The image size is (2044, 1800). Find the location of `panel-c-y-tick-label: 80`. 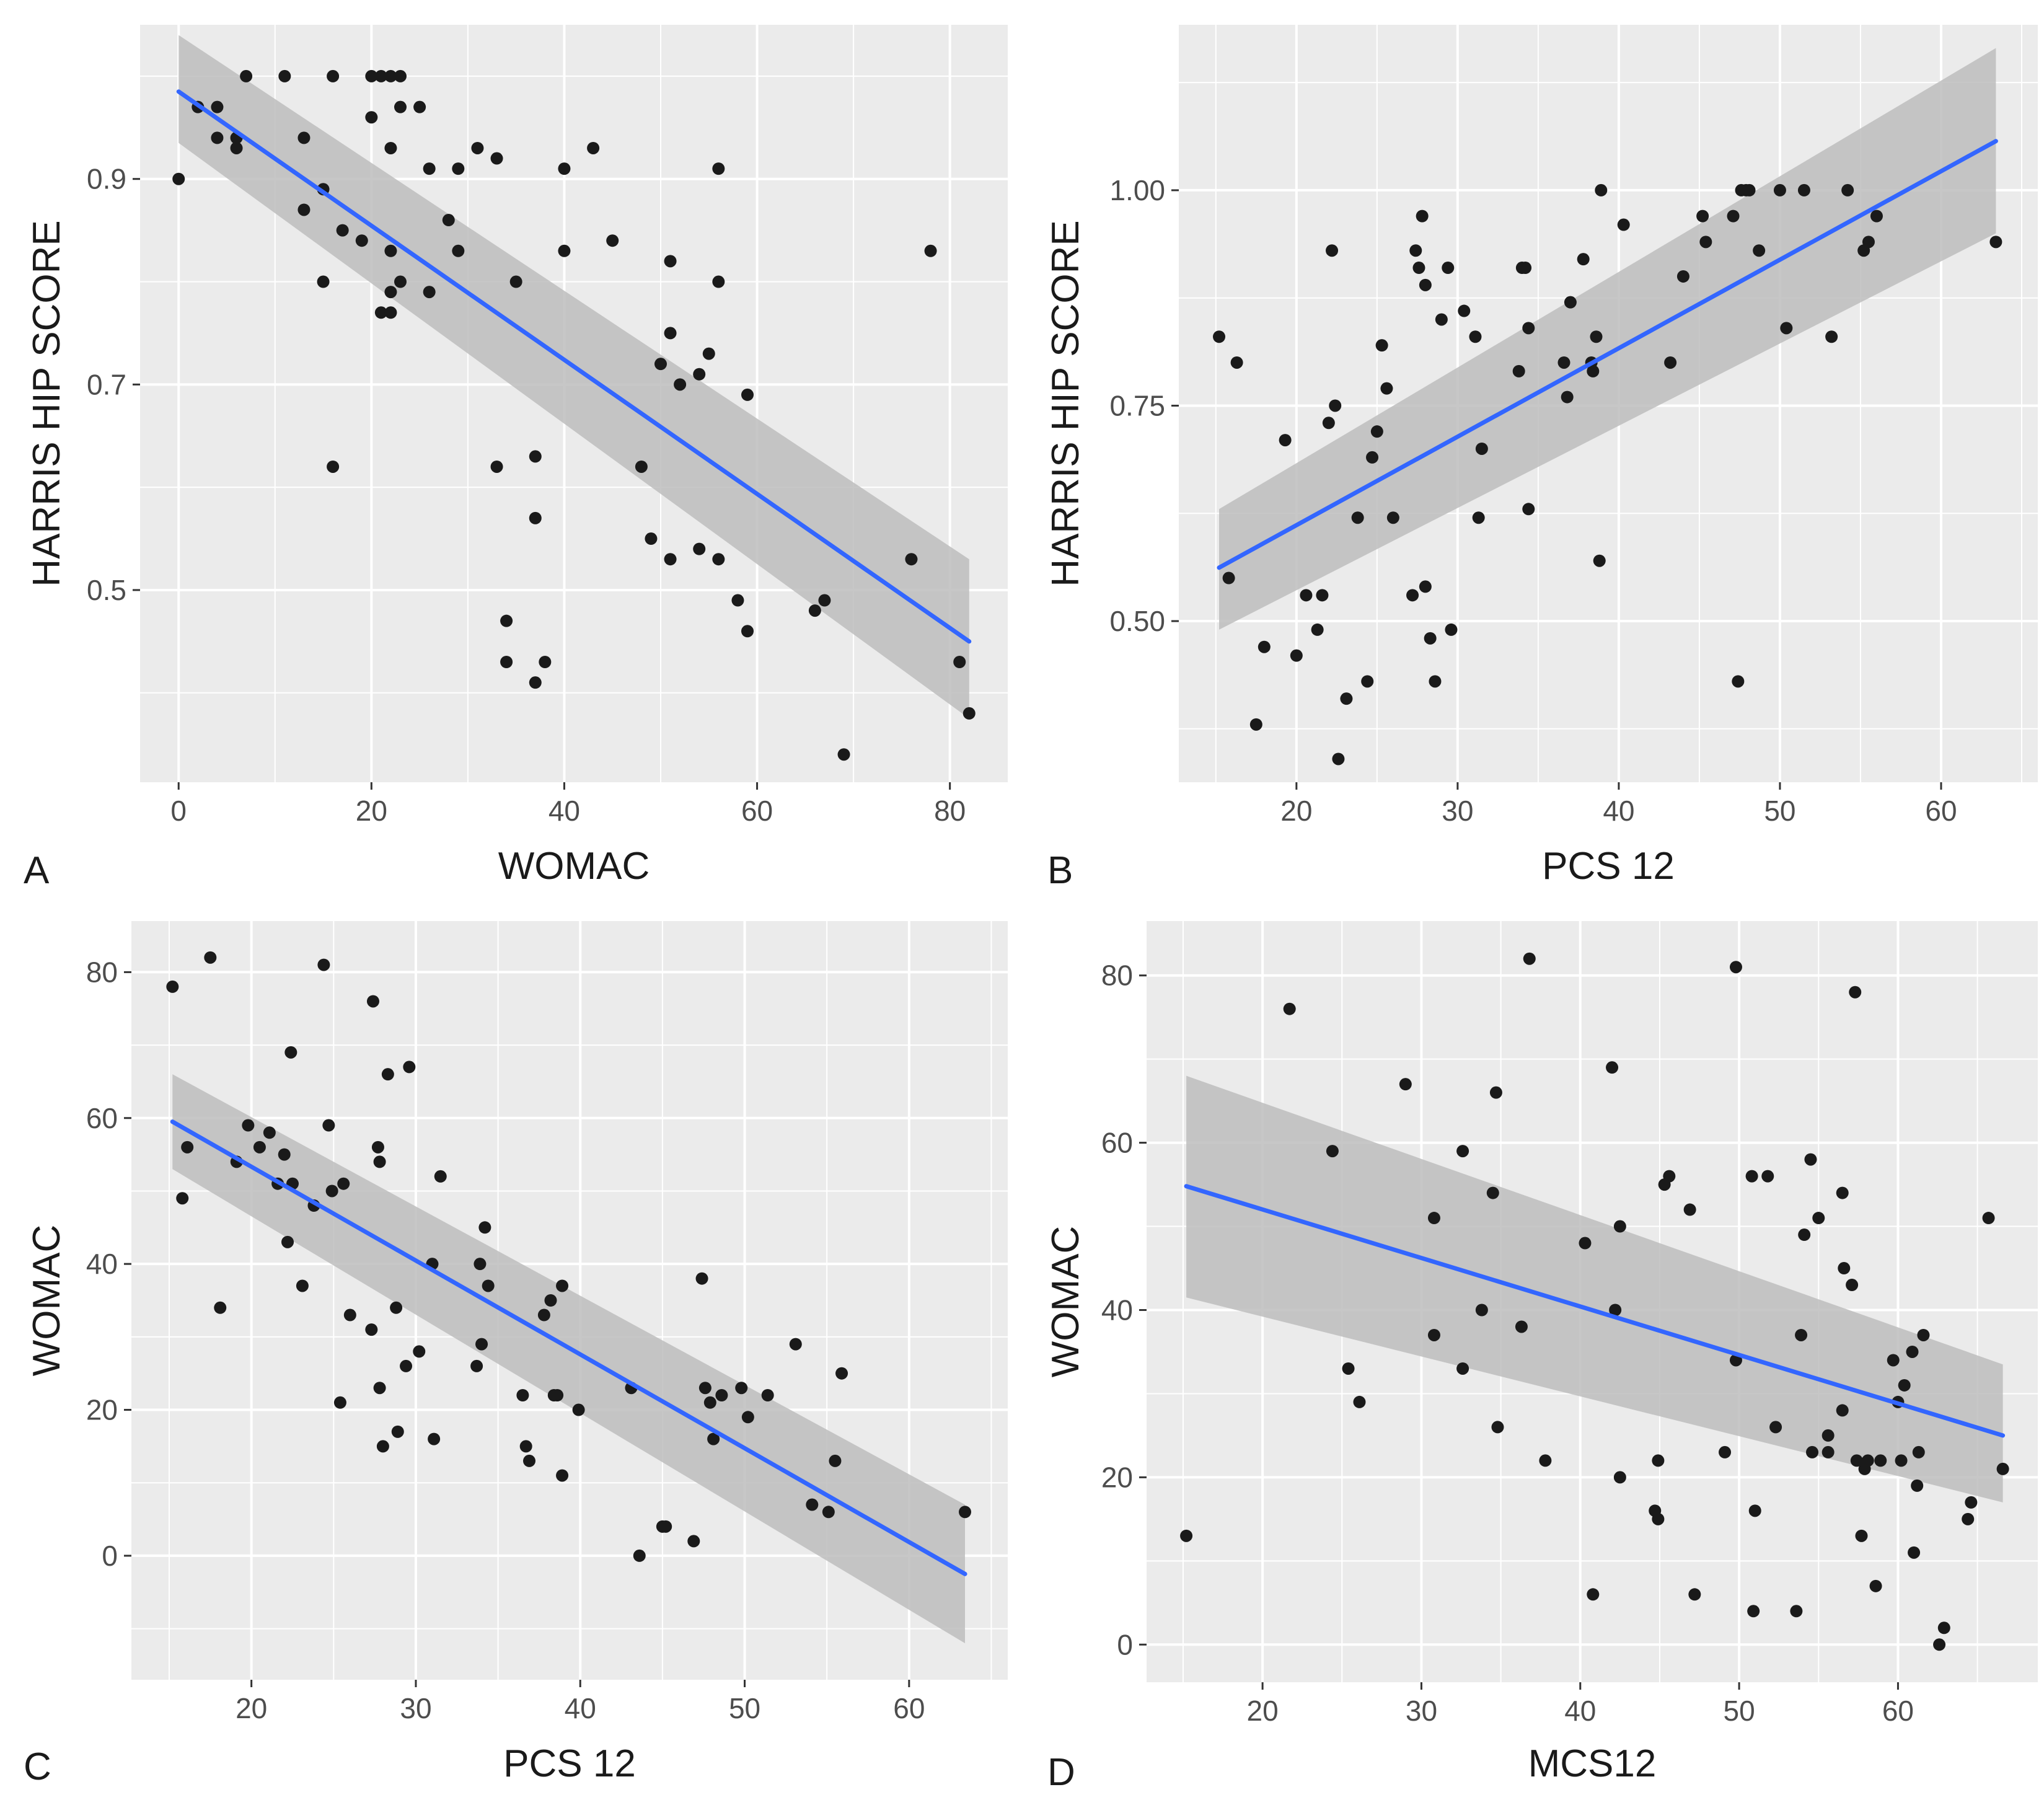

panel-c-y-tick-label: 80 is located at coordinates (102, 972).